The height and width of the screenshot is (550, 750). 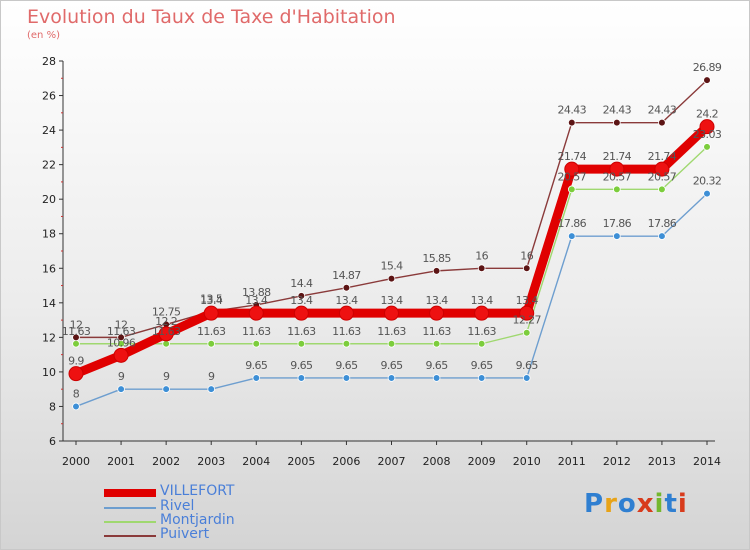 What do you see at coordinates (130, 493) in the screenshot?
I see `legend-swatch-villefort` at bounding box center [130, 493].